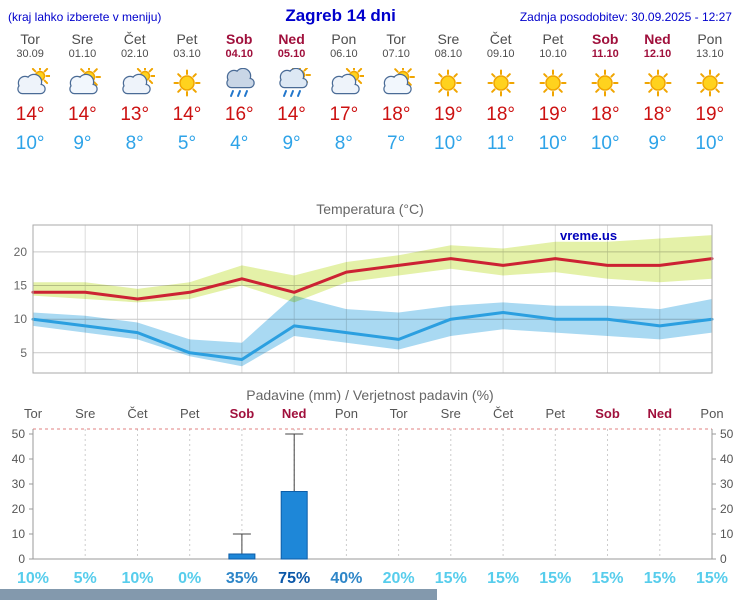  What do you see at coordinates (343, 143) in the screenshot?
I see `min-temperature: 8°` at bounding box center [343, 143].